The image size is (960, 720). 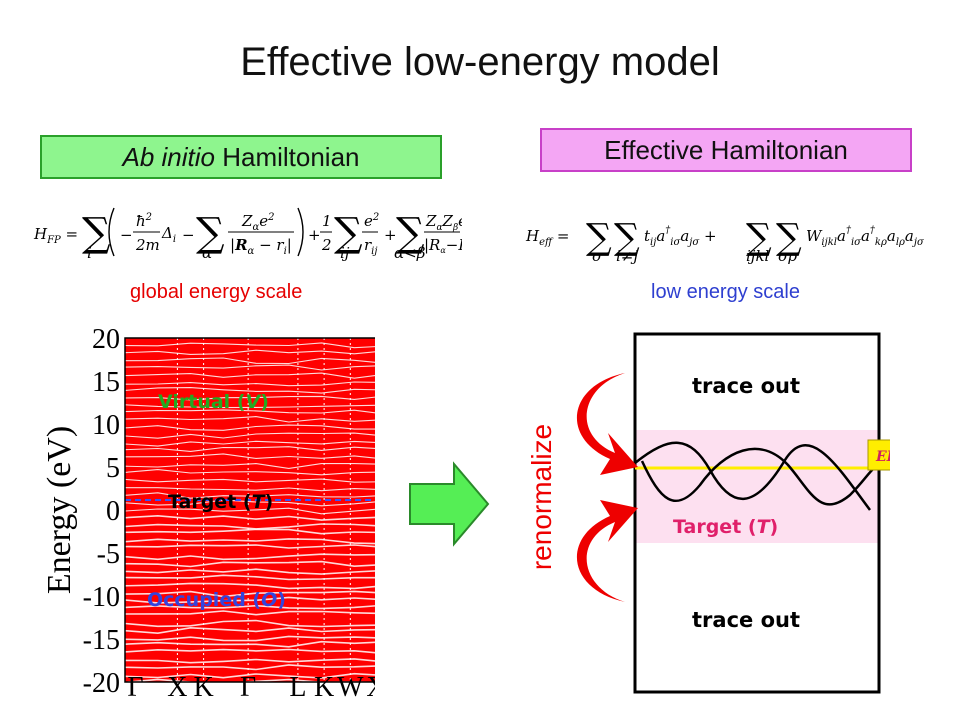 What do you see at coordinates (443, 245) in the screenshot?
I see `svg-text: |Rα−Rβ|` at bounding box center [443, 245].